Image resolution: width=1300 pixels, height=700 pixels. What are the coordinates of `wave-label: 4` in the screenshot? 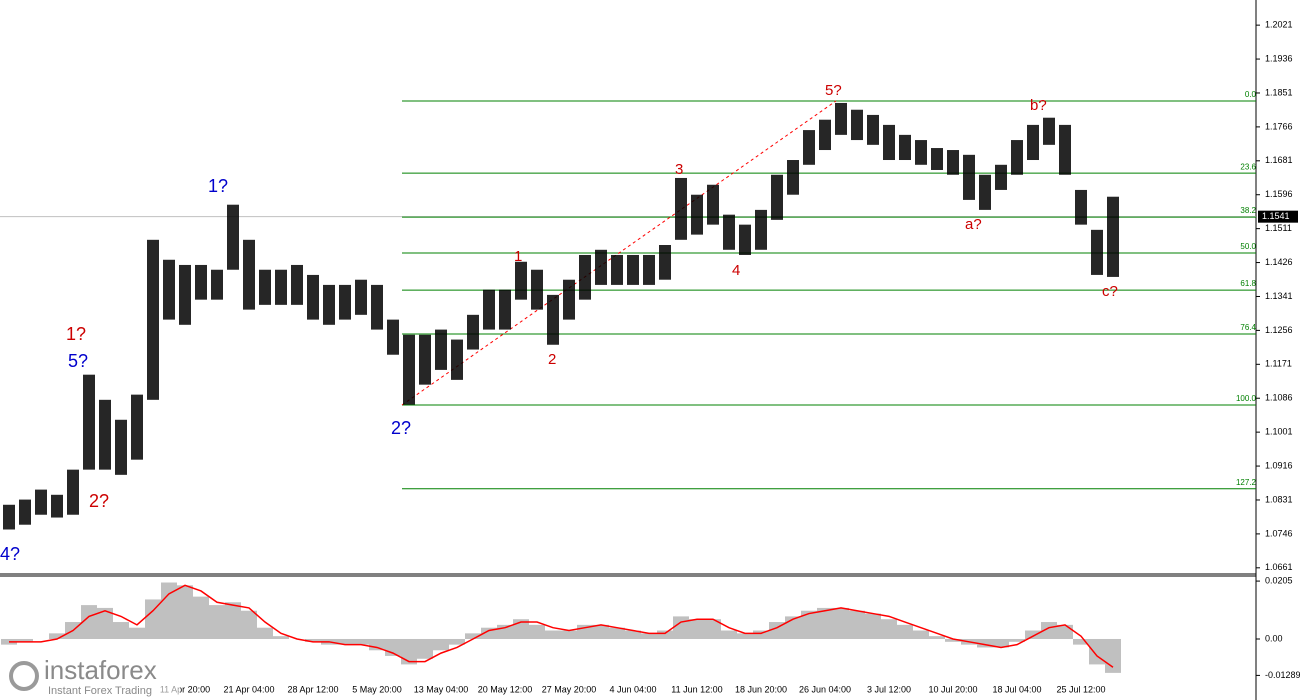 It's located at (736, 270).